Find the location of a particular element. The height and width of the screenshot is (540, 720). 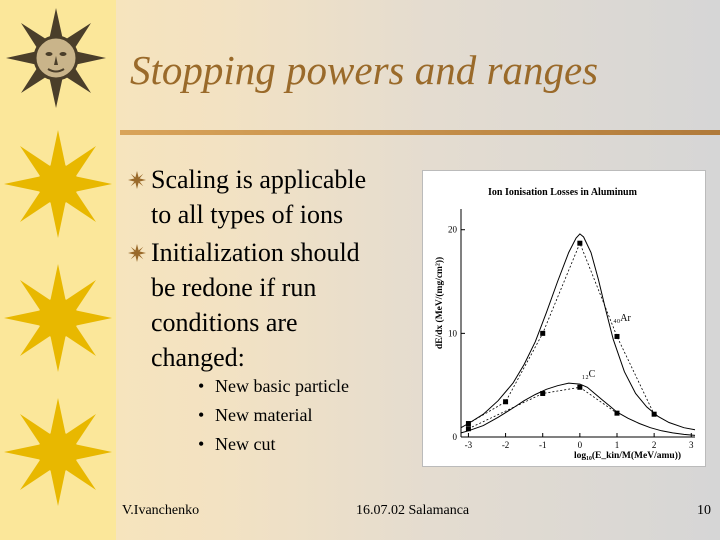

x-tick-label: -1 is located at coordinates (543, 445).